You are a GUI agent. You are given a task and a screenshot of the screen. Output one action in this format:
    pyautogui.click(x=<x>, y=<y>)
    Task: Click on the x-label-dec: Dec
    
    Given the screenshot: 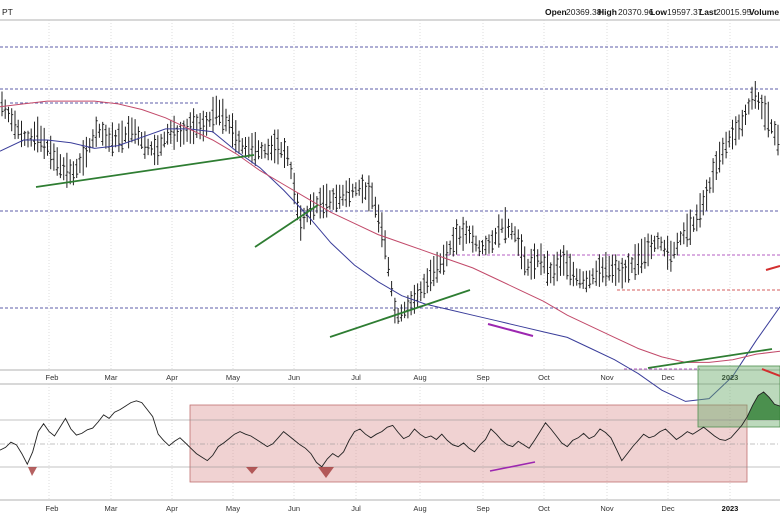 What is the action you would take?
    pyautogui.click(x=668, y=377)
    